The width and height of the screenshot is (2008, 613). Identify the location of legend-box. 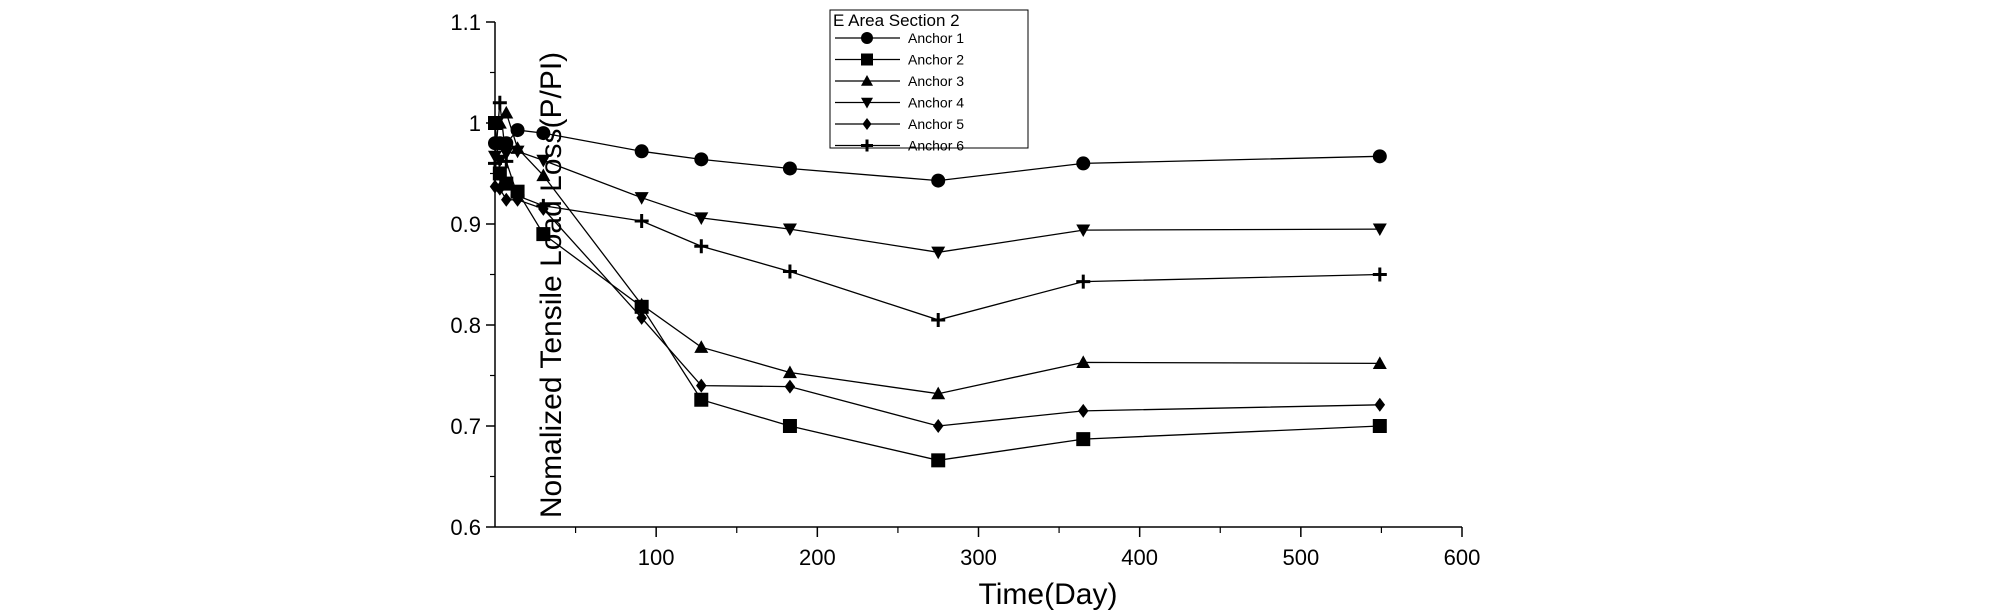
(929, 79).